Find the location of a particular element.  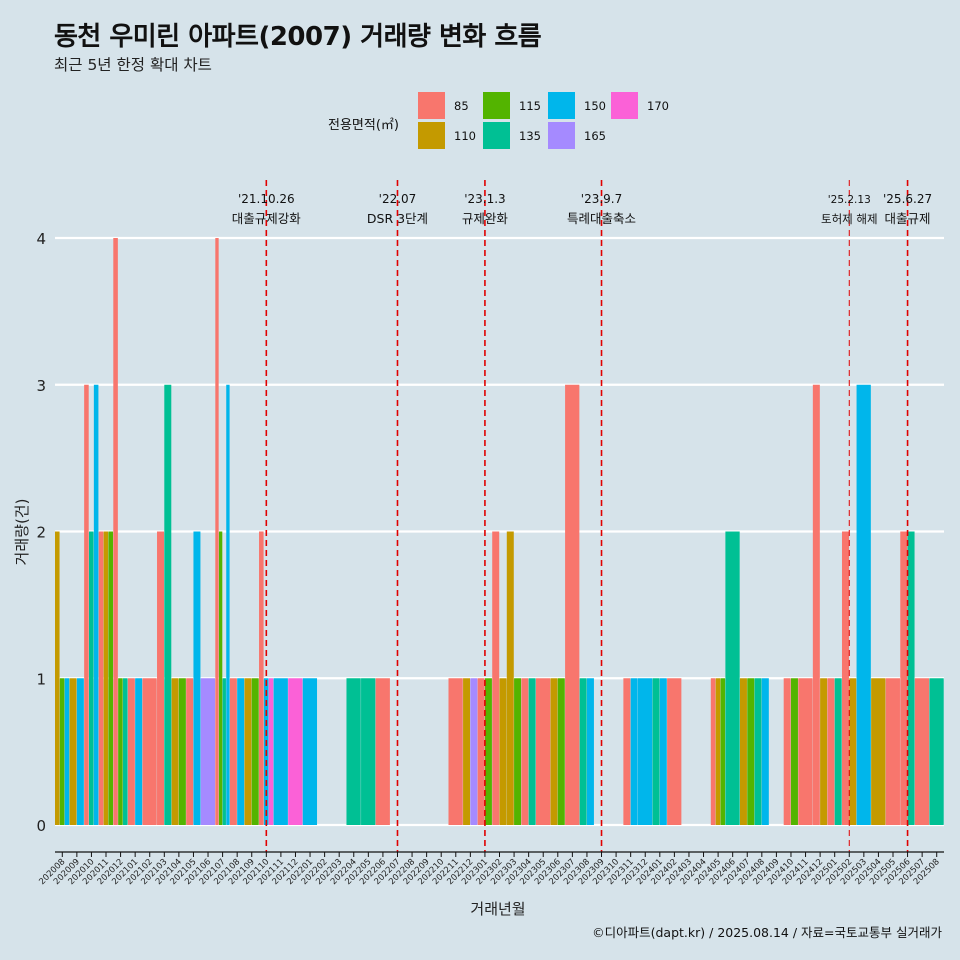

event-date-label: '21.10.26 is located at coordinates (266, 199).